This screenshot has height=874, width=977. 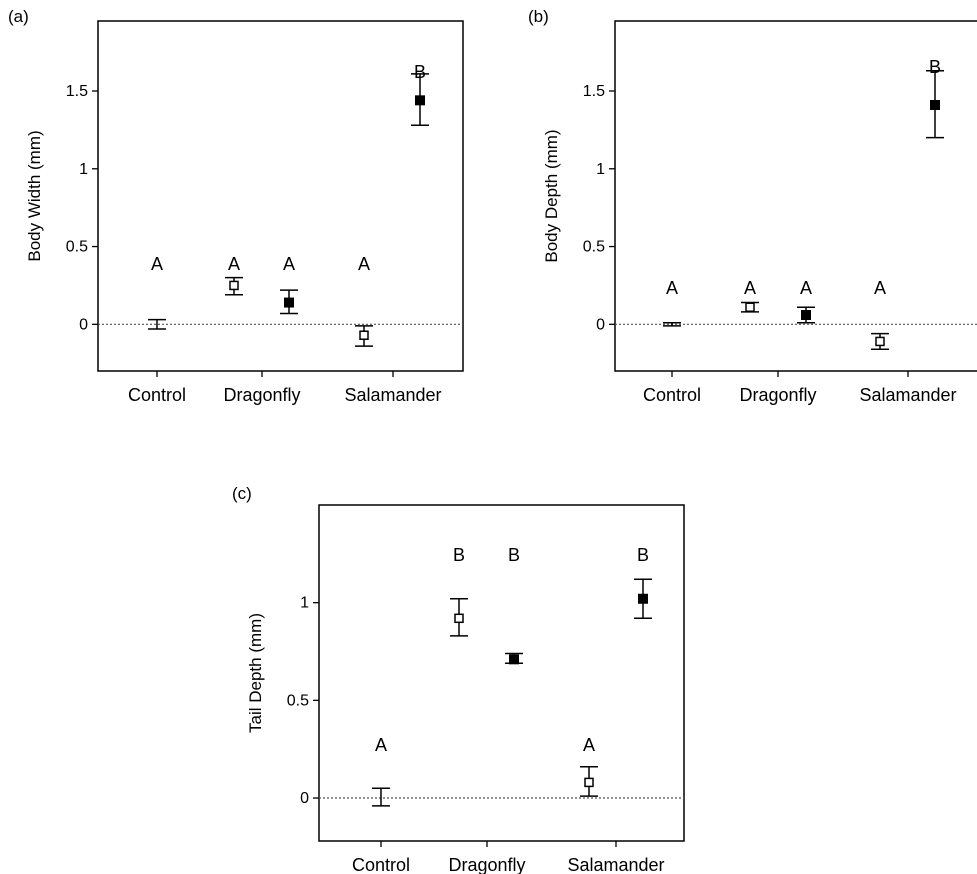 I want to click on panel-label: (b), so click(x=538, y=16).